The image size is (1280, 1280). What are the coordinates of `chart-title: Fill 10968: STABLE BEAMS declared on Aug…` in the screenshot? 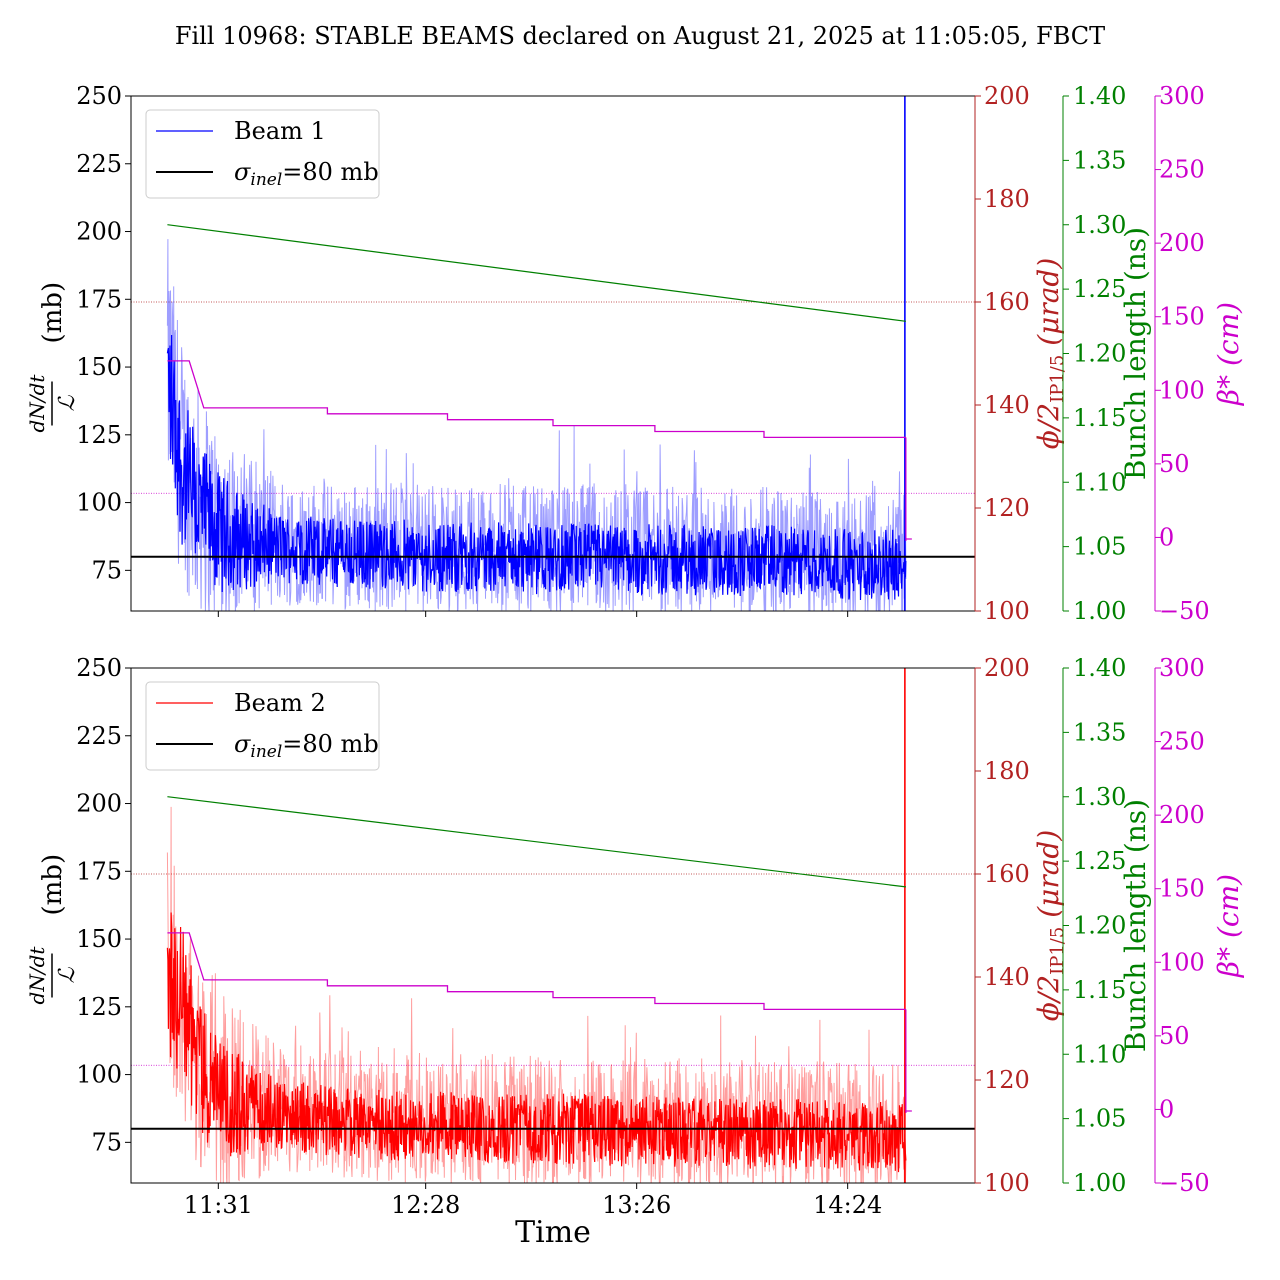 It's located at (640, 36).